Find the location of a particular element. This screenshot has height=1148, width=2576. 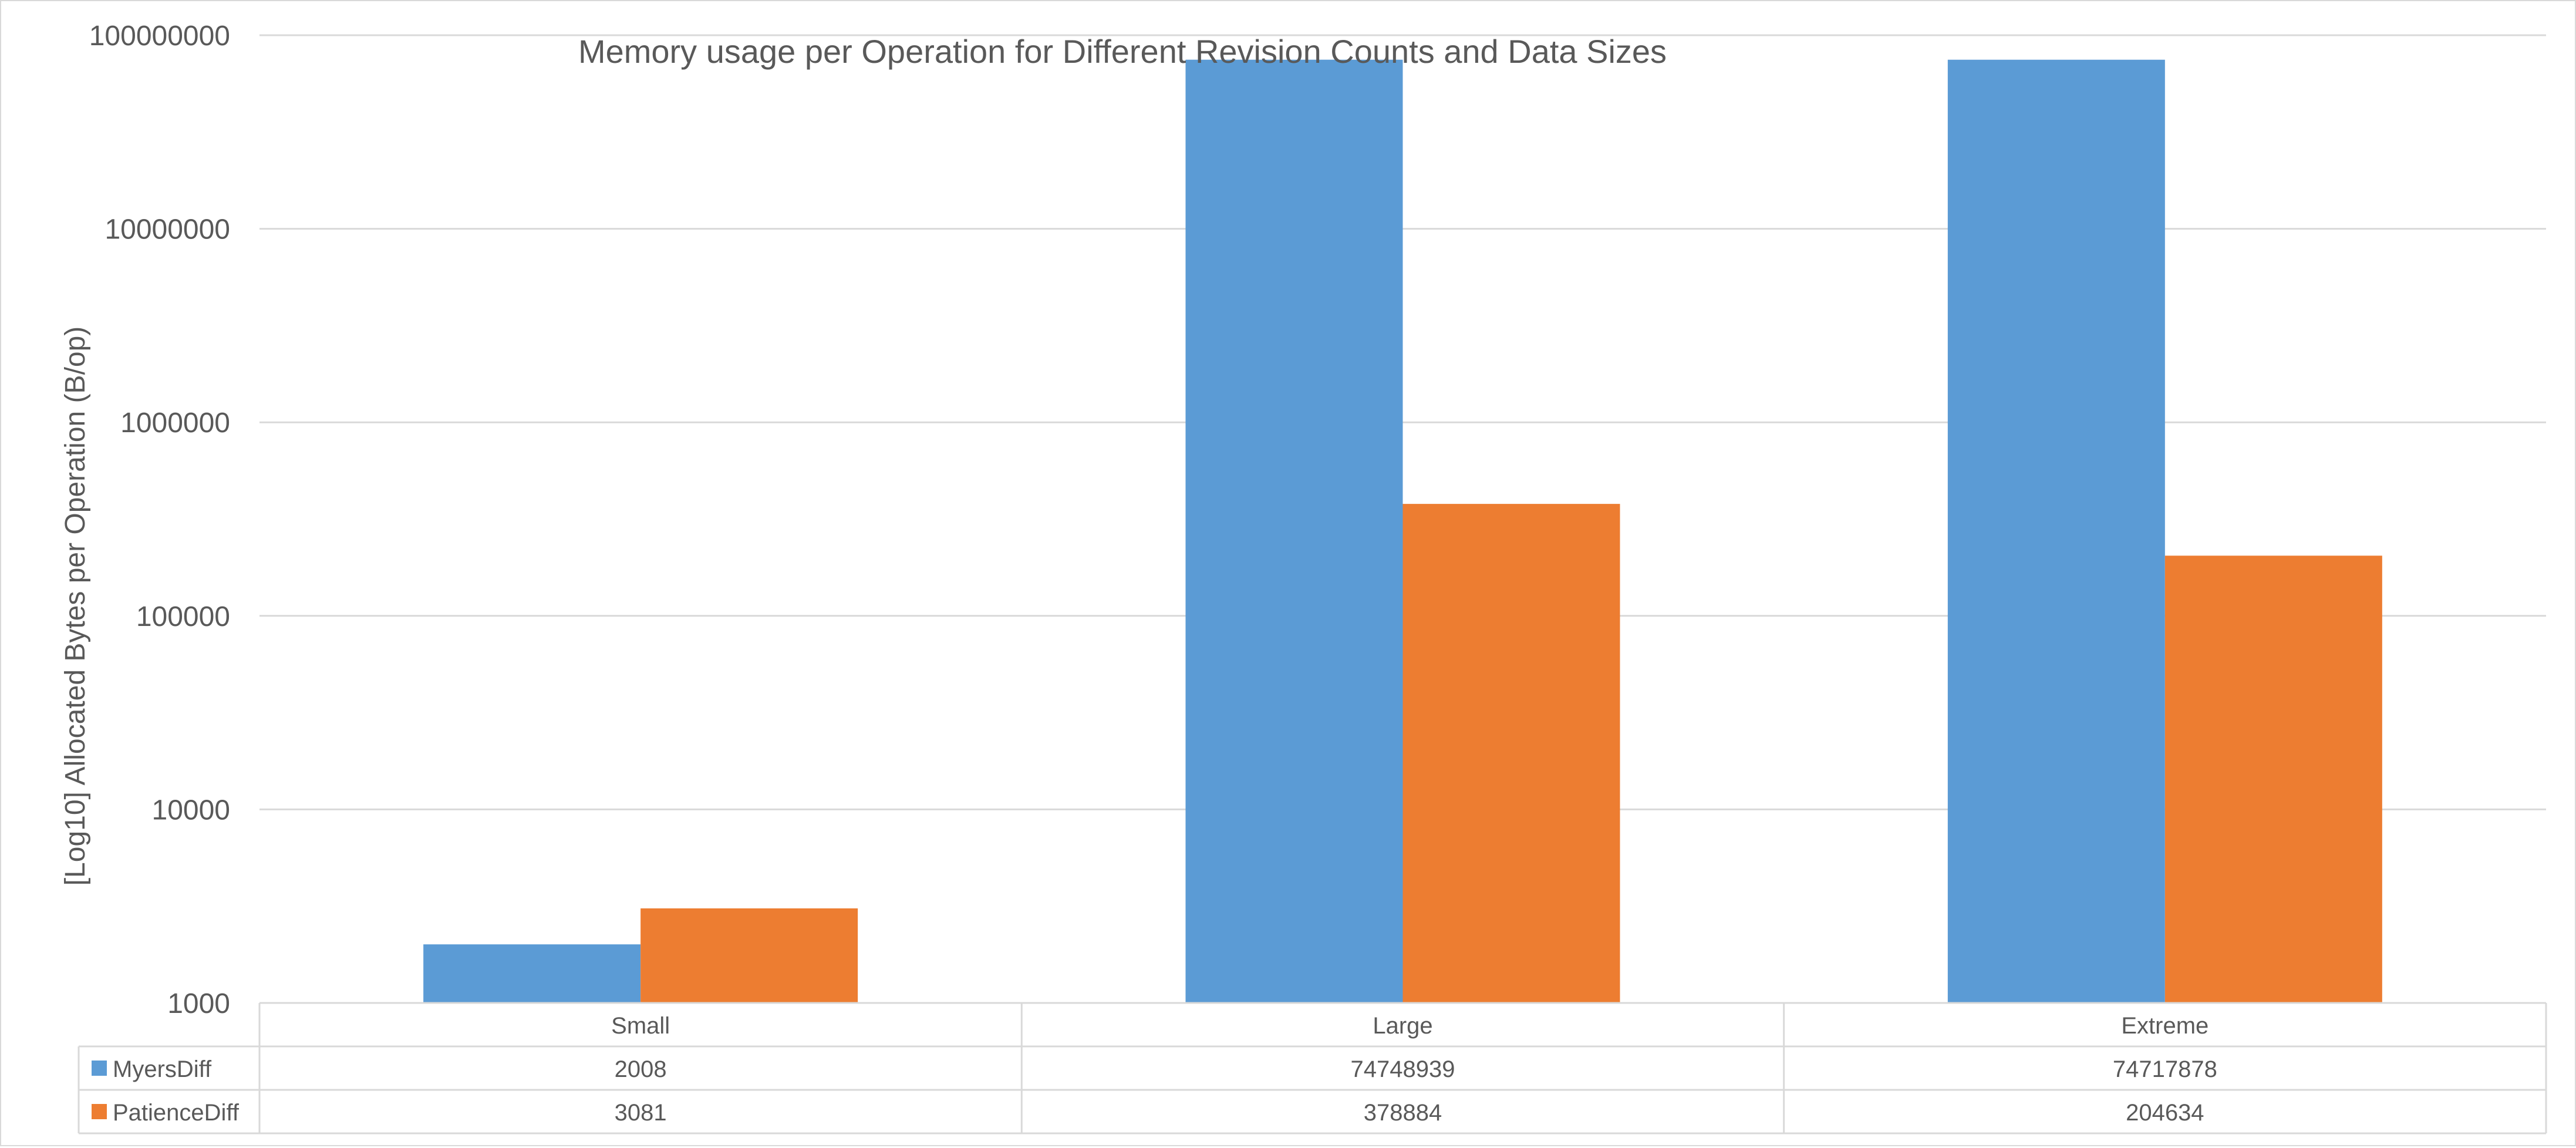

y-tick-label: 10000 is located at coordinates (191, 810).